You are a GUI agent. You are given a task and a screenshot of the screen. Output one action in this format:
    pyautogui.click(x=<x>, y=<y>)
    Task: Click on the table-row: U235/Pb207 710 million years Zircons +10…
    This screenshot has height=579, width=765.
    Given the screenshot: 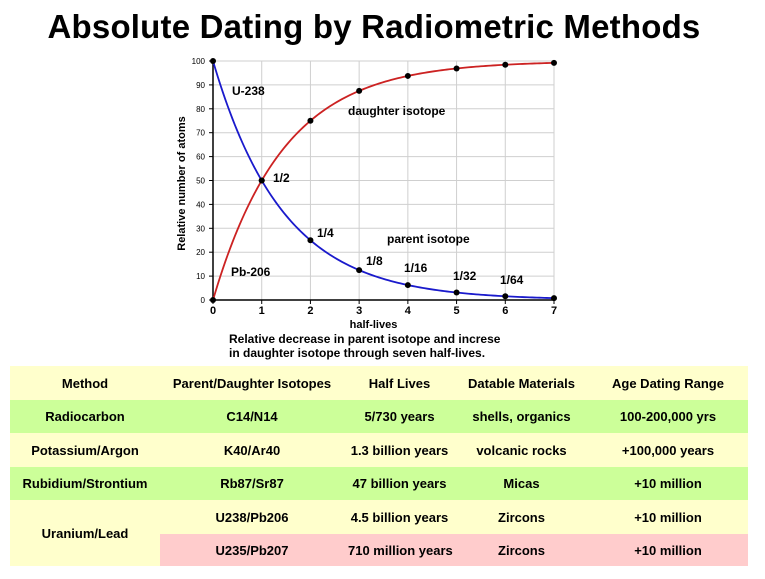 What is the action you would take?
    pyautogui.click(x=379, y=550)
    